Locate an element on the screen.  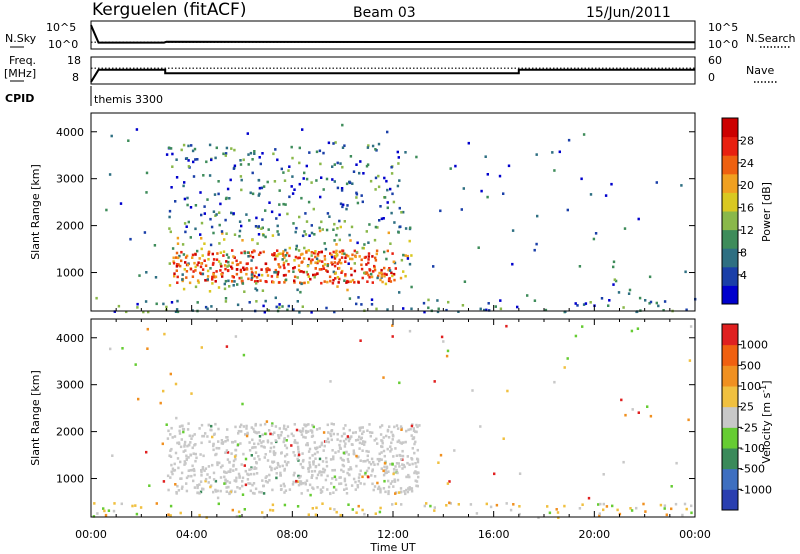
freq-left-label: Freq. is located at coordinates (22, 60).